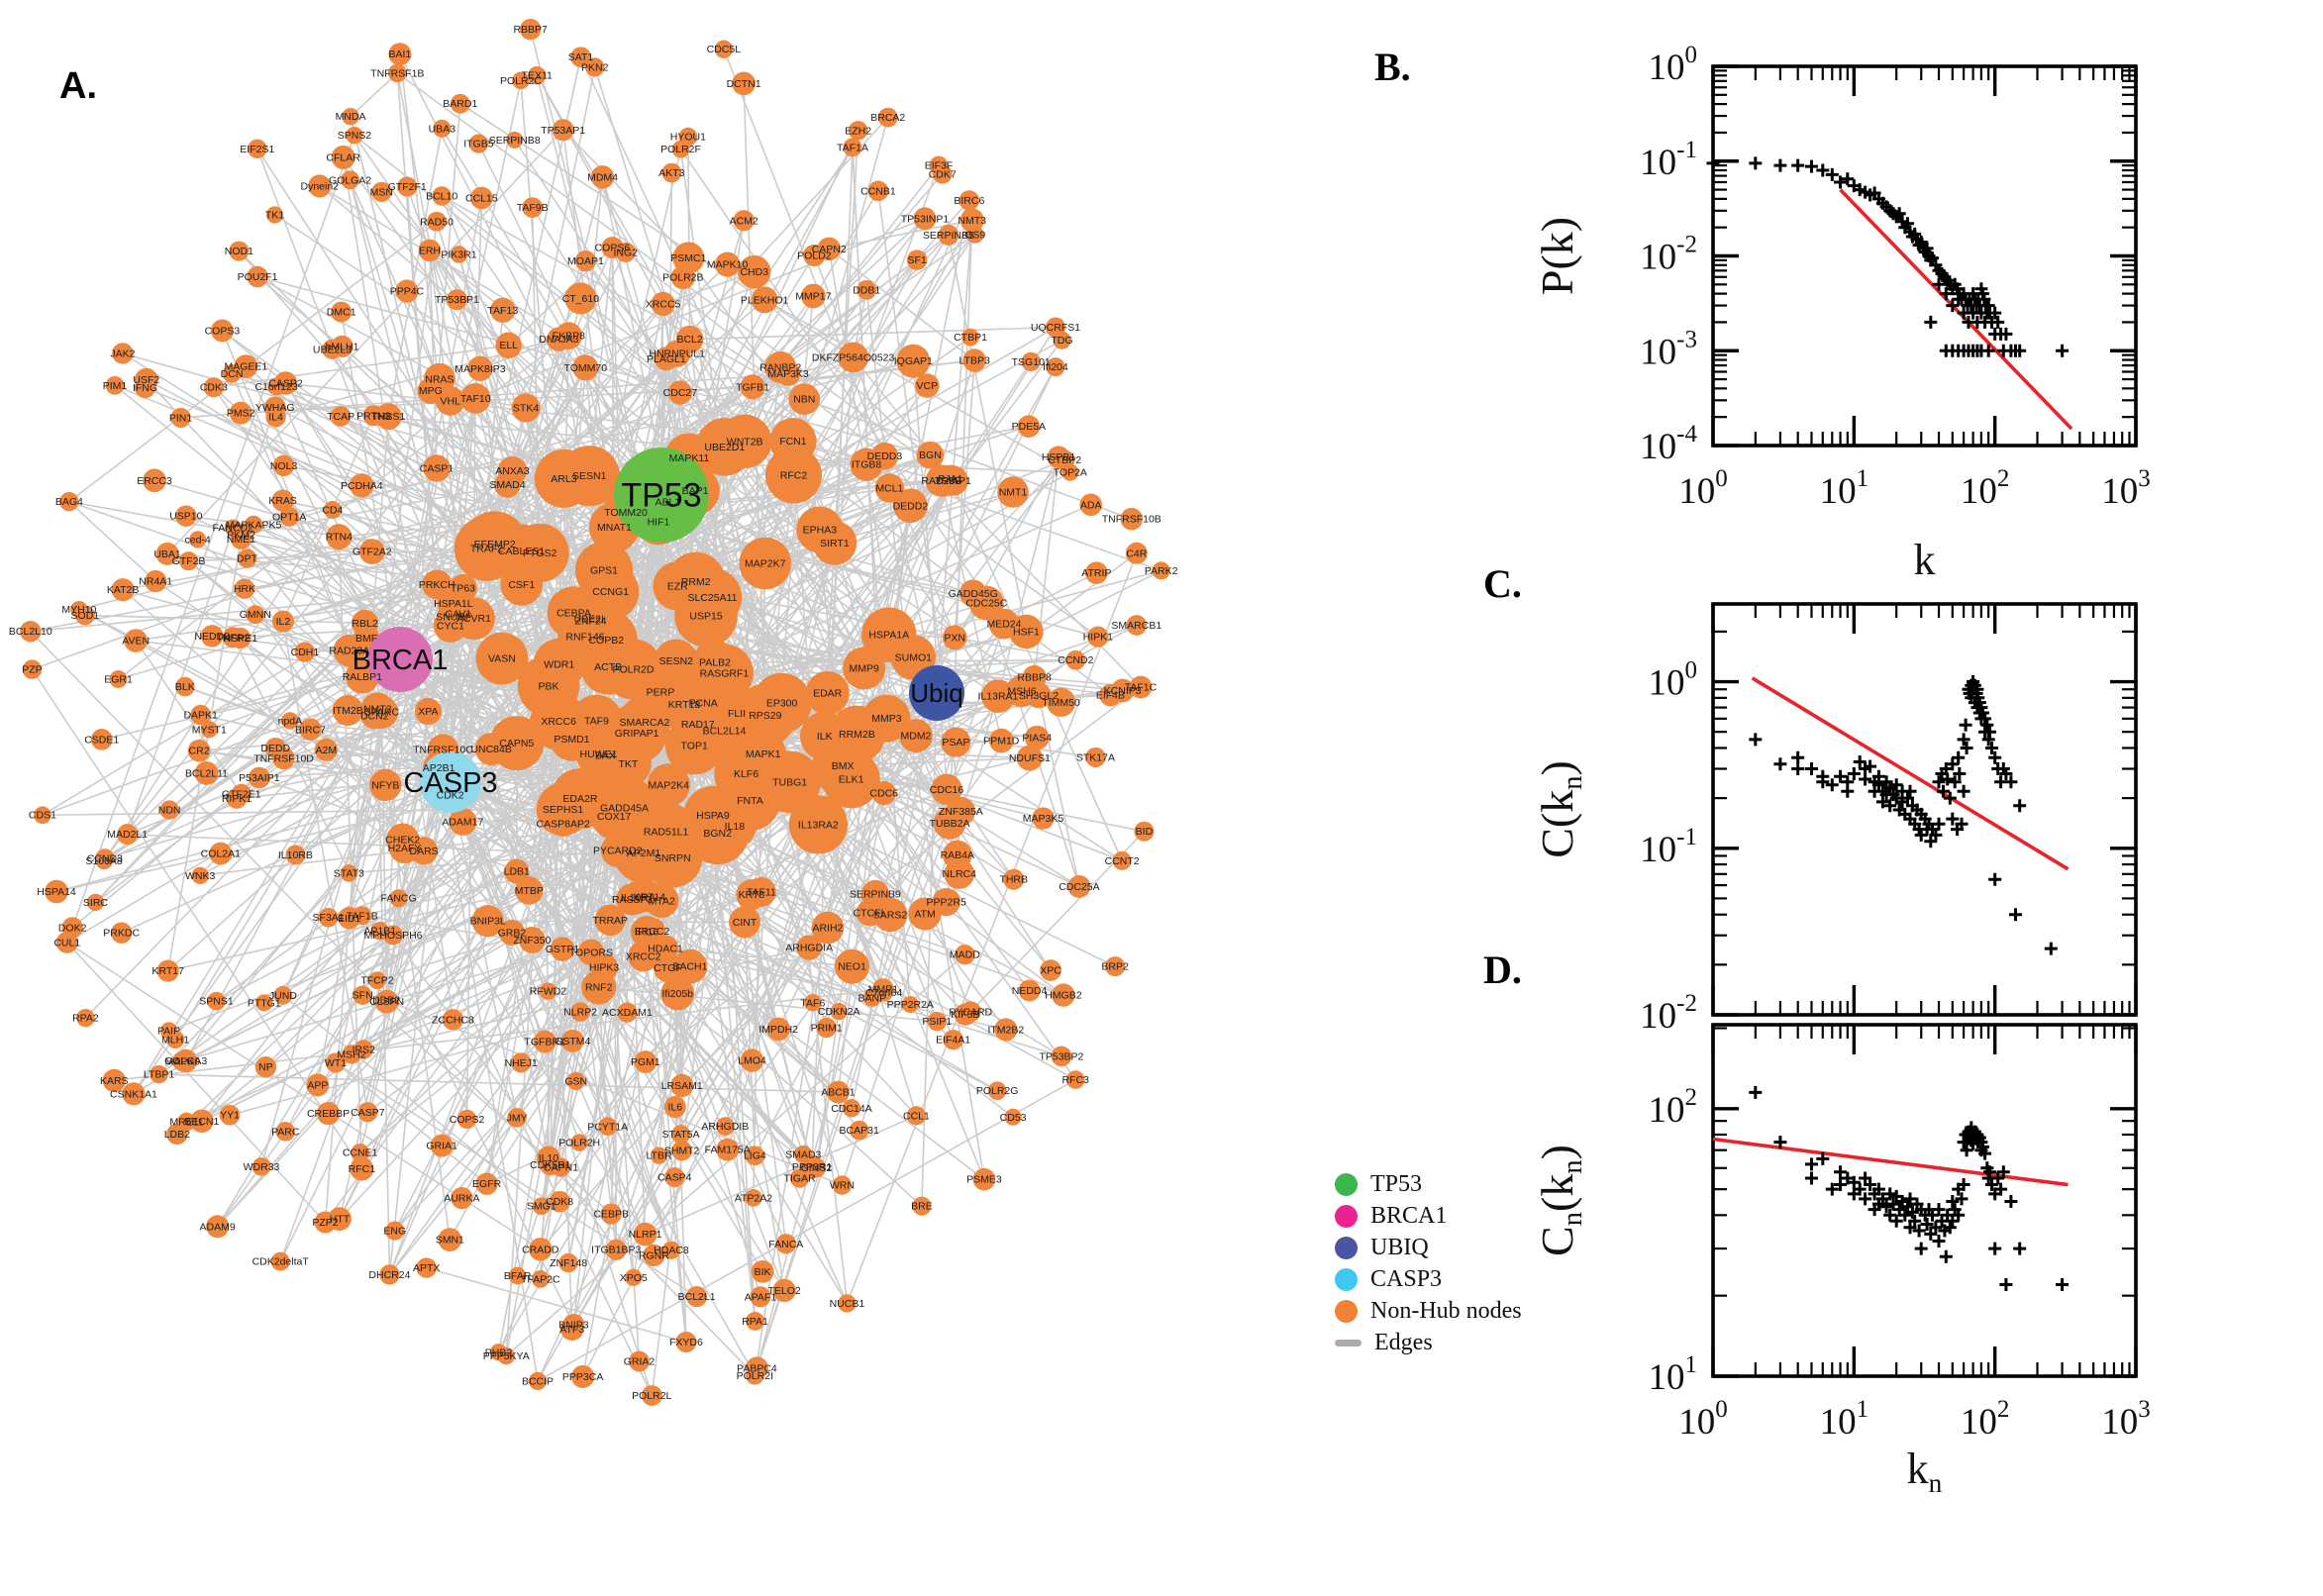 This screenshot has height=1596, width=2323. I want to click on network-node-label: ABCB1, so click(838, 1093).